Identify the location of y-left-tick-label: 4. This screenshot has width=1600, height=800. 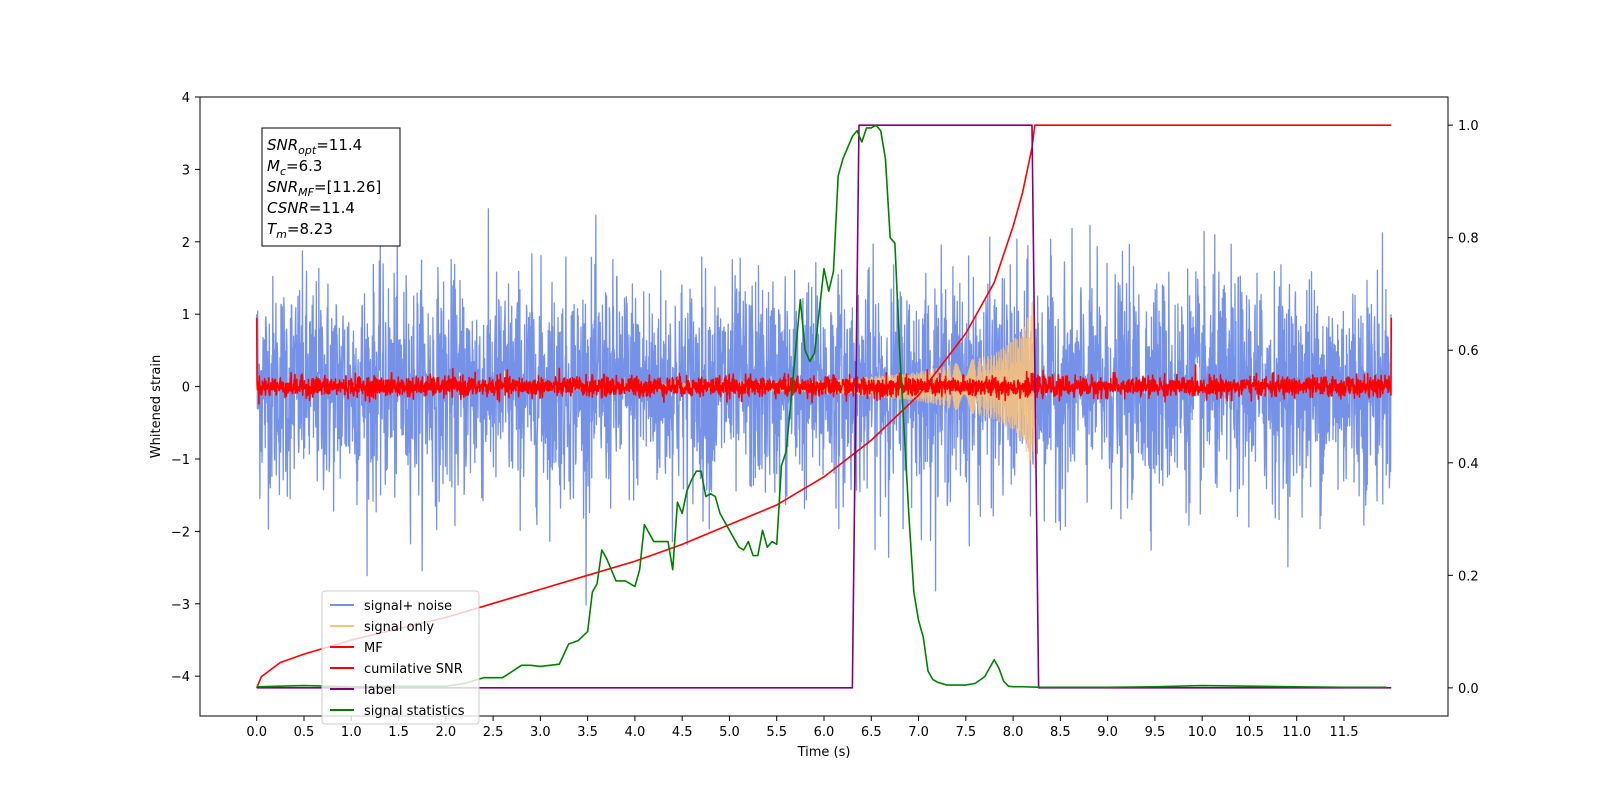
(186, 98).